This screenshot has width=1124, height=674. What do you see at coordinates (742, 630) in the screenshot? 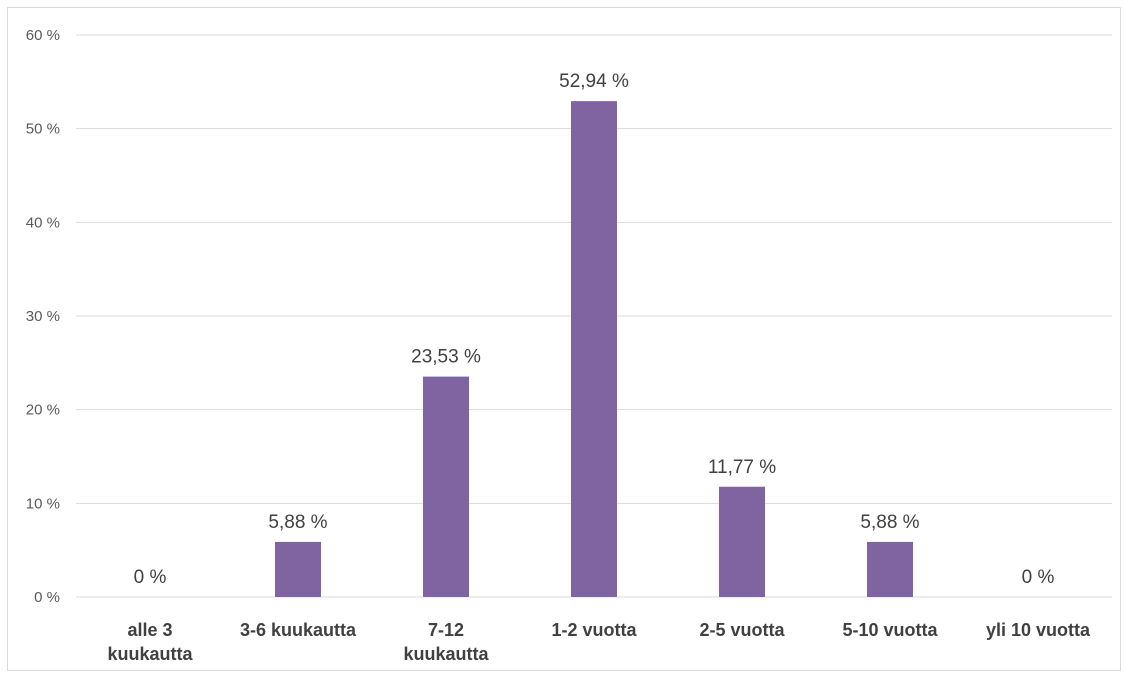
I see `x-tick-label: 2-5 vuotta` at bounding box center [742, 630].